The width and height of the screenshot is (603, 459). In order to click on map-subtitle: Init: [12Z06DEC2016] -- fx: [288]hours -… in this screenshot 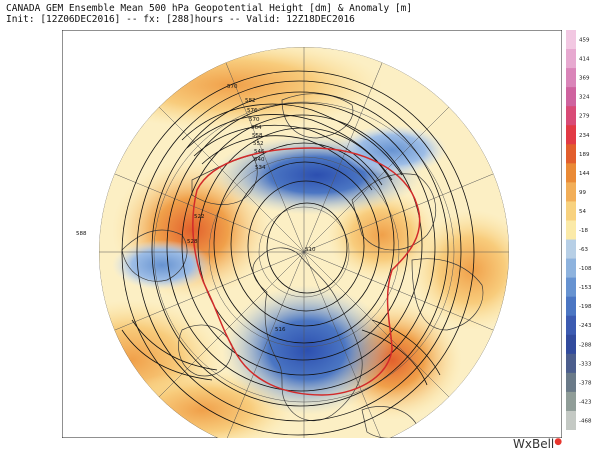, I will do `click(180, 19)`.